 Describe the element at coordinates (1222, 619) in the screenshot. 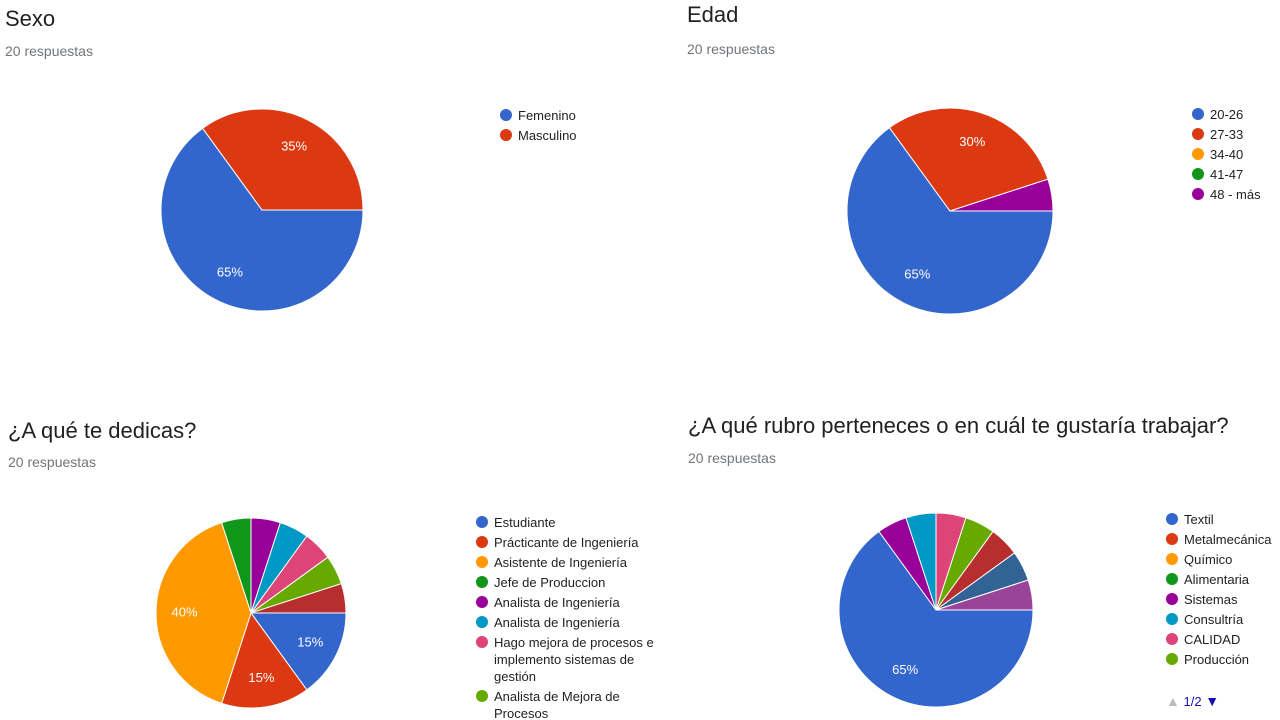

I see `legend-entry: Consultría` at that location.